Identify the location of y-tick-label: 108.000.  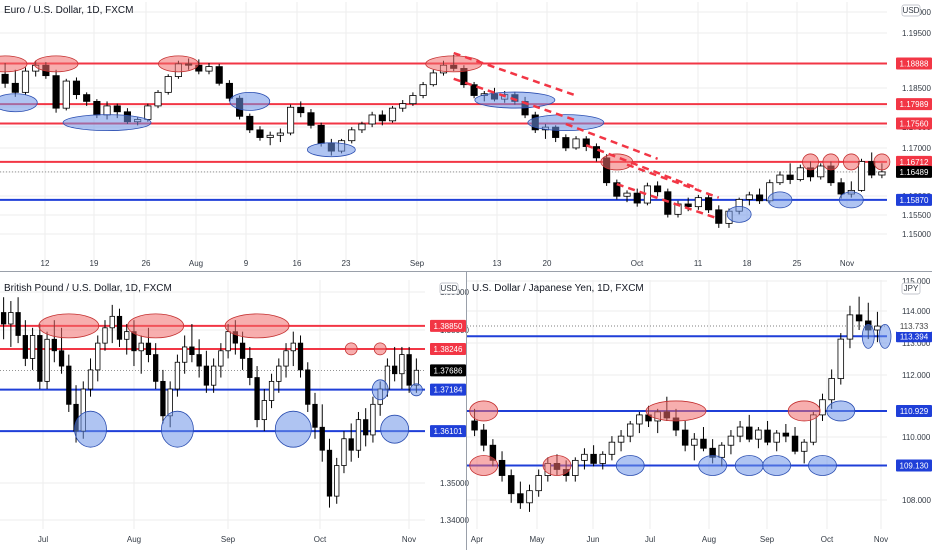
(916, 500).